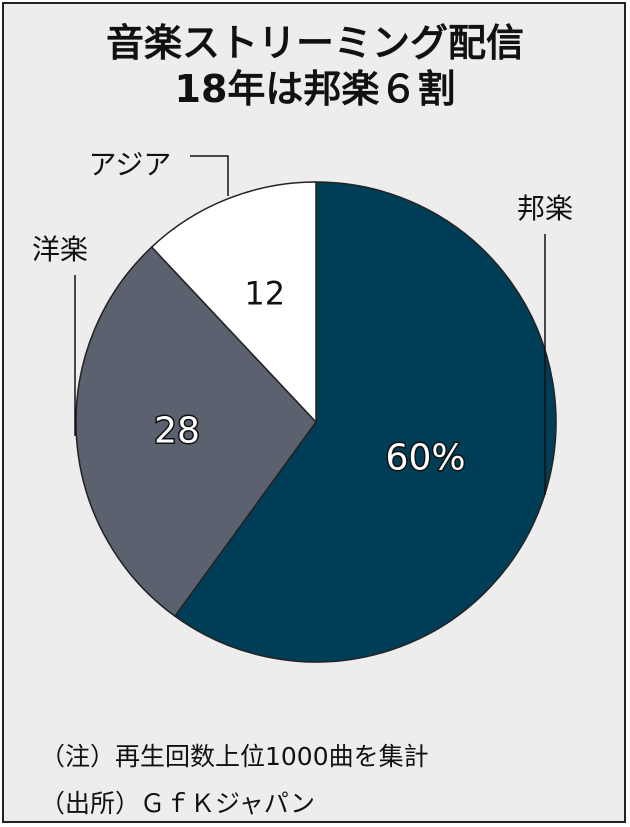  Describe the element at coordinates (234, 780) in the screenshot. I see `footnotes: （注）再生回数上位1000曲を集計 （出所）ＧｆＫジャパン` at that location.